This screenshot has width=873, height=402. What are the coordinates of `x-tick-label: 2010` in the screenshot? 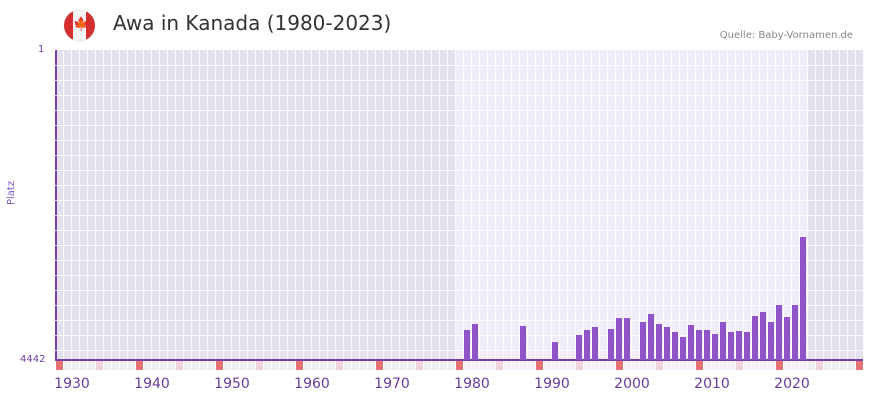 It's located at (712, 384).